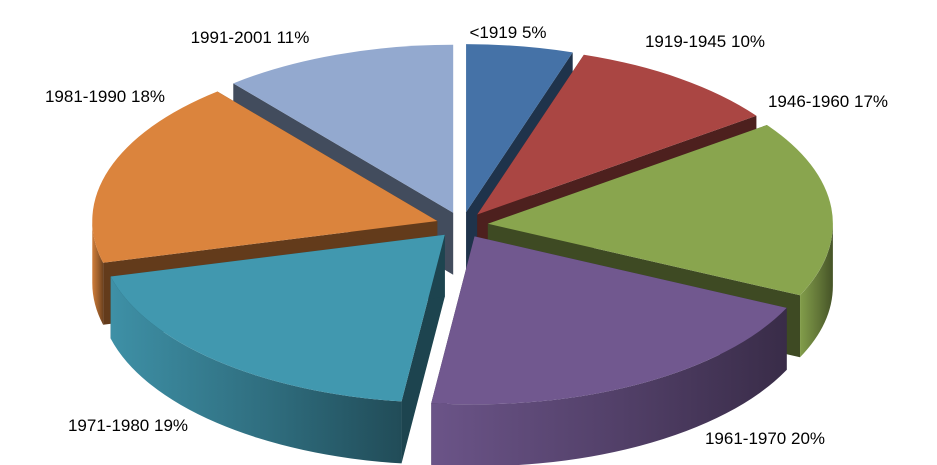 This screenshot has height=465, width=937. Describe the element at coordinates (128, 425) in the screenshot. I see `slice-label-4: 1971-1980 19%` at that location.